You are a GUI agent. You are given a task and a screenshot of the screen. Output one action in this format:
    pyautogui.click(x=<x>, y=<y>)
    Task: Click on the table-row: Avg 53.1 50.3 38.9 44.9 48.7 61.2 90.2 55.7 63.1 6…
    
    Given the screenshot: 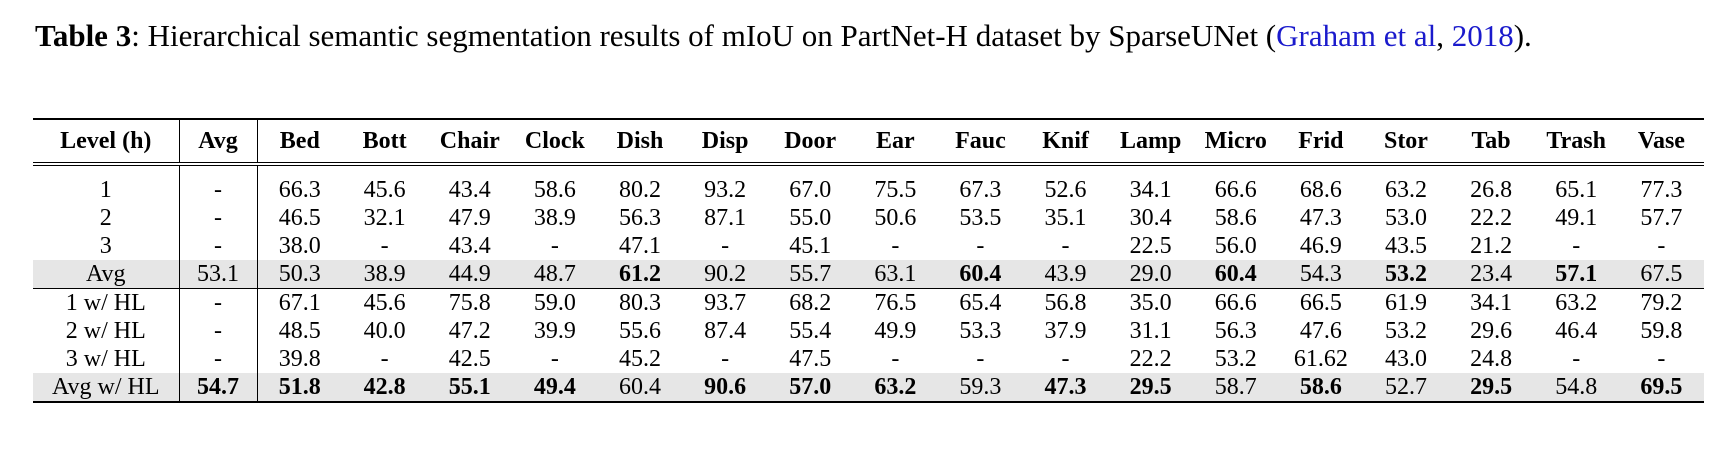 What is the action you would take?
    pyautogui.click(x=868, y=274)
    